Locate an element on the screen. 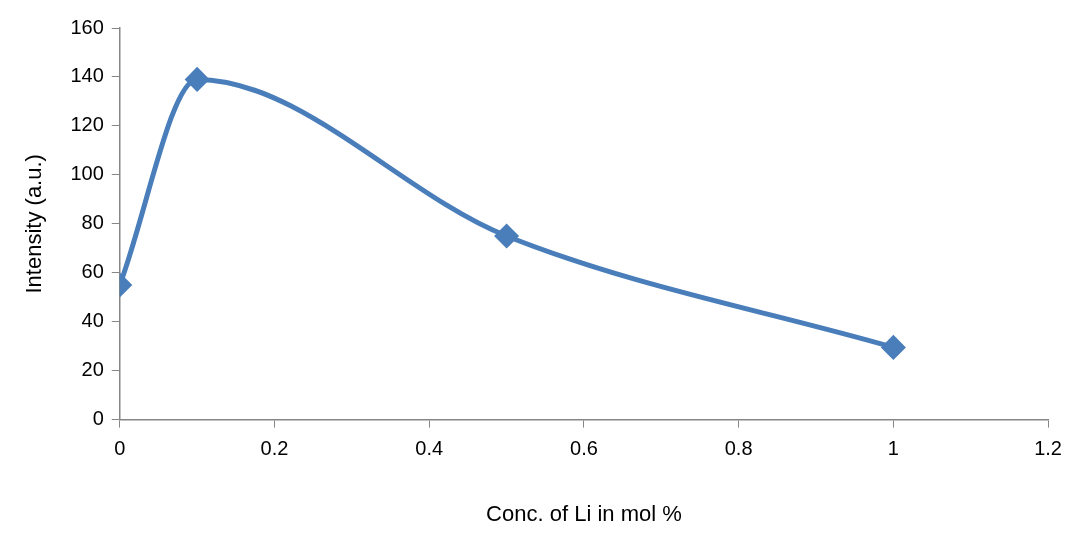  y-tick-label: 40 is located at coordinates (92, 320).